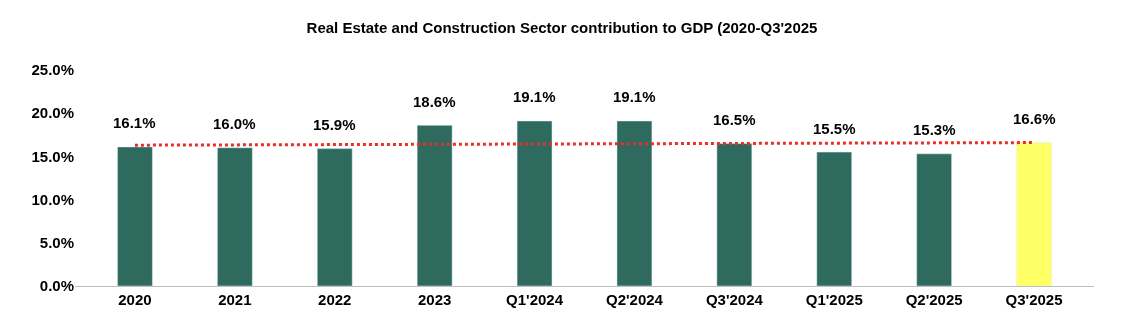 This screenshot has width=1124, height=326. I want to click on data-label: 16.5%, so click(734, 119).